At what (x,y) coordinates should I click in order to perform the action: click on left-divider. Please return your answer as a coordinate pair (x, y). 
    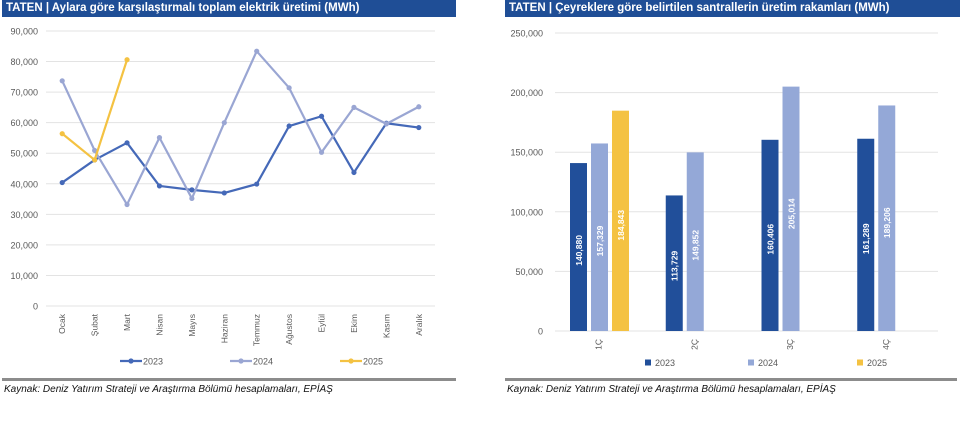
    Looking at the image, I should click on (229, 379).